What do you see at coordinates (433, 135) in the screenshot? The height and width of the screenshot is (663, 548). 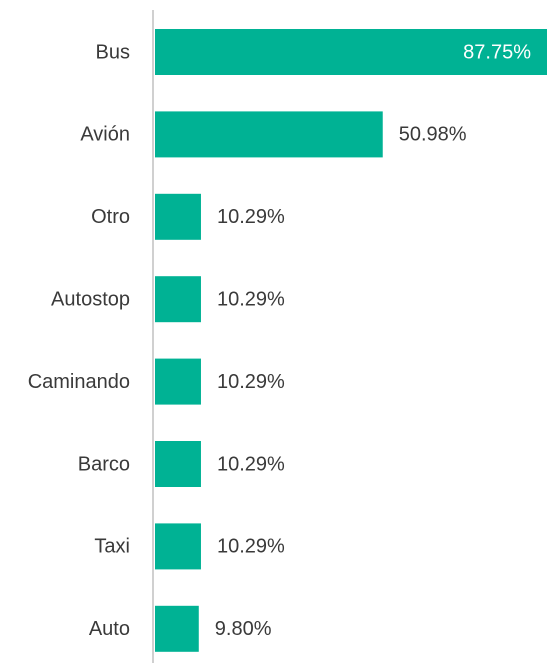 I see `value-label: 50.98%` at bounding box center [433, 135].